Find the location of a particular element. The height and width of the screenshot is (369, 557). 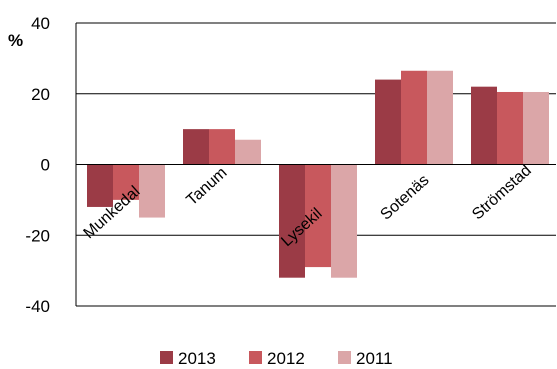

bar-2012-munkedal is located at coordinates (126, 182).